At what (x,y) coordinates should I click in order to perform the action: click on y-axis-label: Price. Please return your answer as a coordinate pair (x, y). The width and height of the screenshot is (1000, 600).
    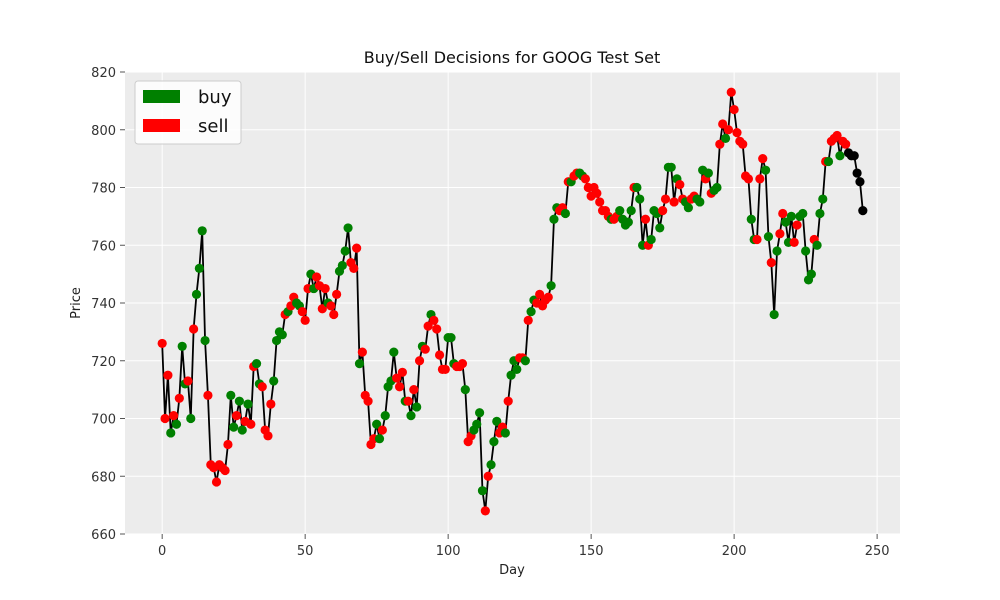
    Looking at the image, I should click on (76, 303).